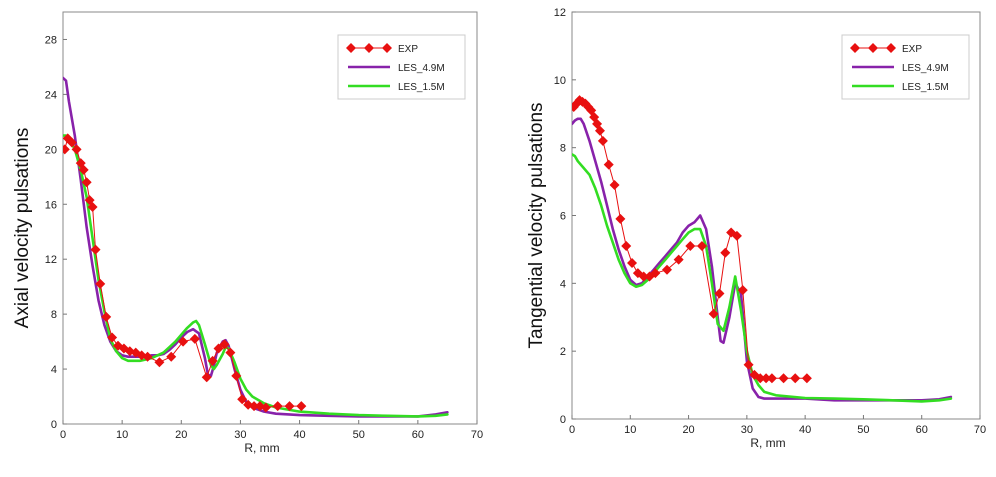 The height and width of the screenshot is (477, 996). Describe the element at coordinates (563, 217) in the screenshot. I see `y-tick-label: 6` at that location.